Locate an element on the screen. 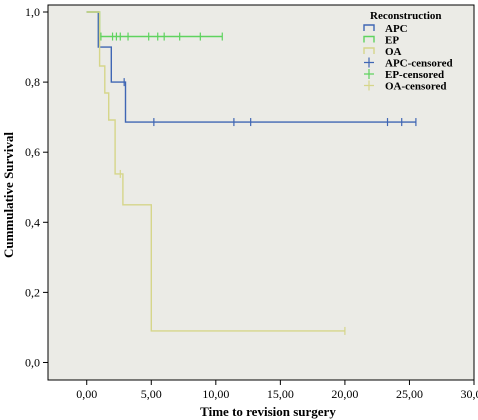  y-tick-label: 0,2 is located at coordinates (32, 292).